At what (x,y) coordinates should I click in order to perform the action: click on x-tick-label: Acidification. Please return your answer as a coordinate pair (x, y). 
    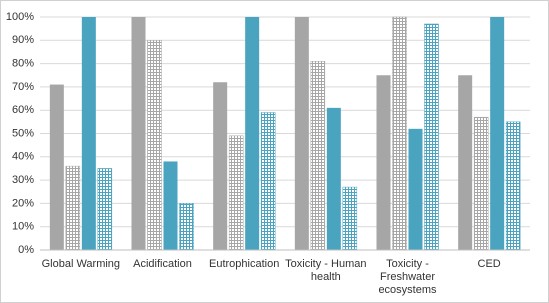
    Looking at the image, I should click on (162, 264).